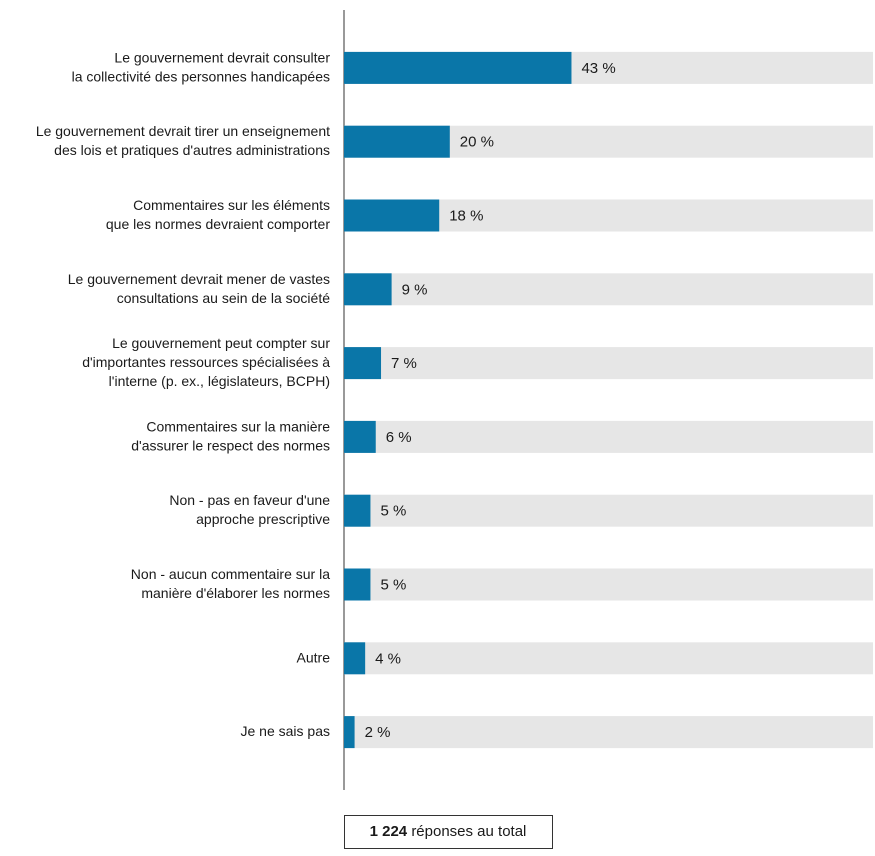 The height and width of the screenshot is (856, 875). Describe the element at coordinates (235, 593) in the screenshot. I see `category-line: manière d'élaborer les normes` at that location.